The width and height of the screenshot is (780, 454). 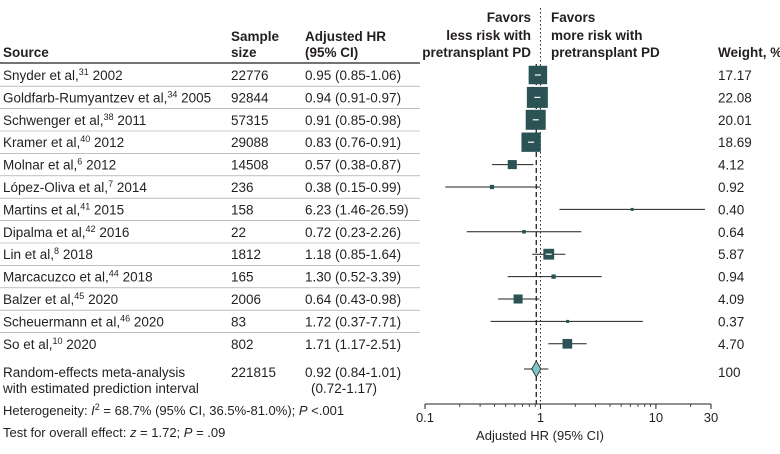 I want to click on study-weight: 0.40, so click(x=731, y=209).